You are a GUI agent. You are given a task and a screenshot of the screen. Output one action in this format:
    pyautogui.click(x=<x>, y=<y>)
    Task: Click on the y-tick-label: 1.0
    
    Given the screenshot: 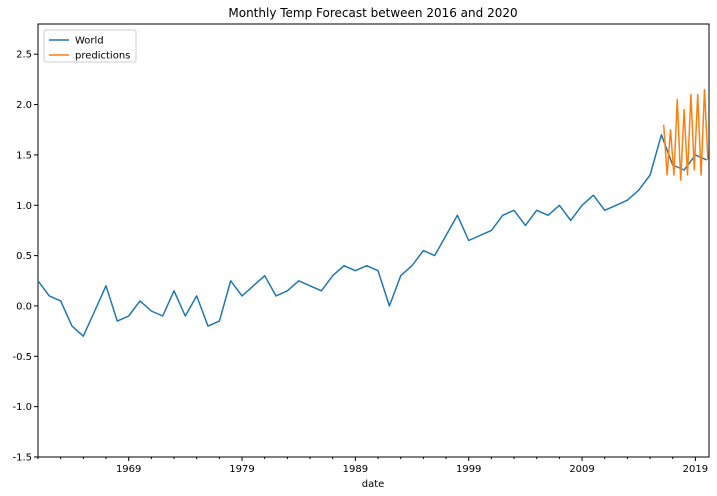 What is the action you would take?
    pyautogui.click(x=24, y=206)
    